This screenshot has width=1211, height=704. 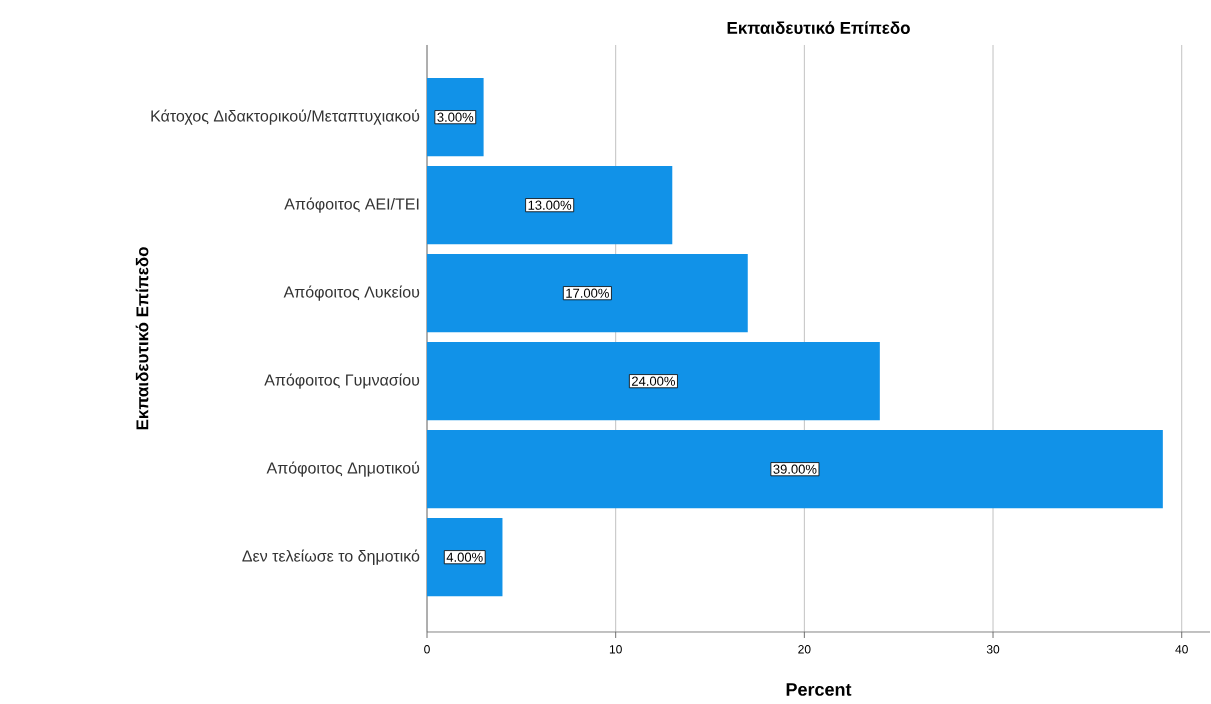 What do you see at coordinates (331, 557) in the screenshot?
I see `y-tick-label: Δεν τελείωσε το δημοτικό` at bounding box center [331, 557].